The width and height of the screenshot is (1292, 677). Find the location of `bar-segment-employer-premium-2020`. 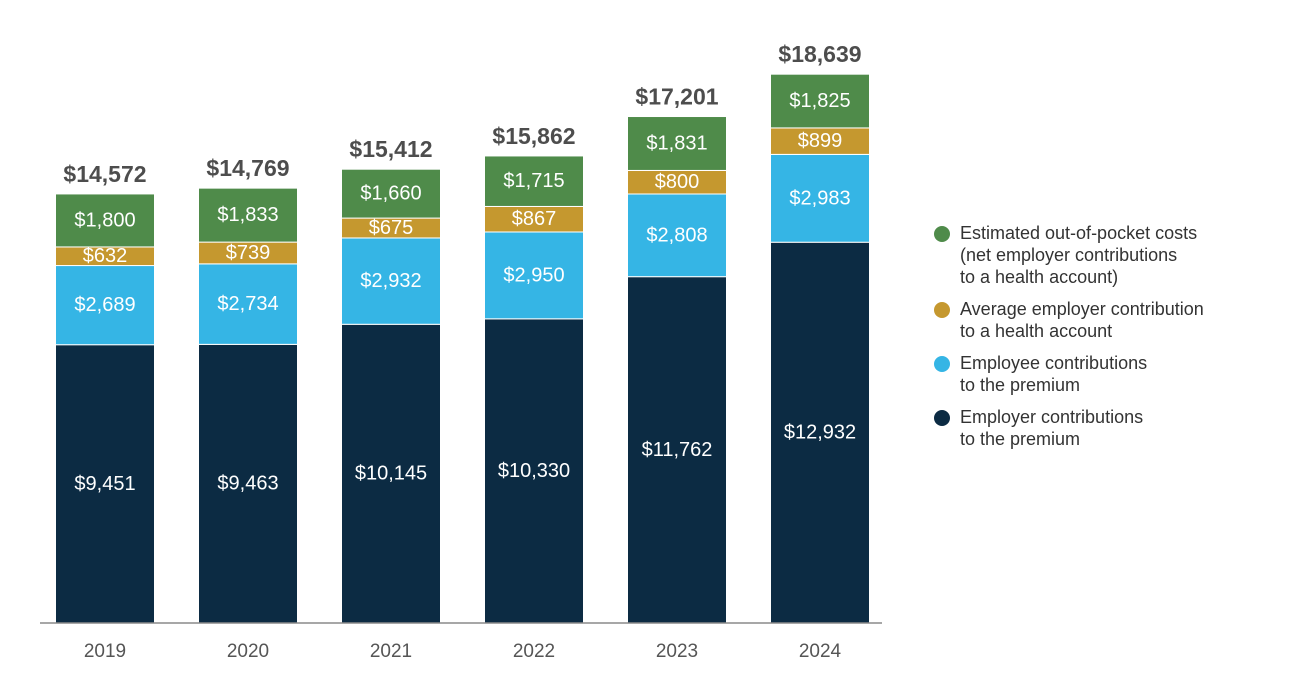

bar-segment-employer-premium-2020 is located at coordinates (248, 483).